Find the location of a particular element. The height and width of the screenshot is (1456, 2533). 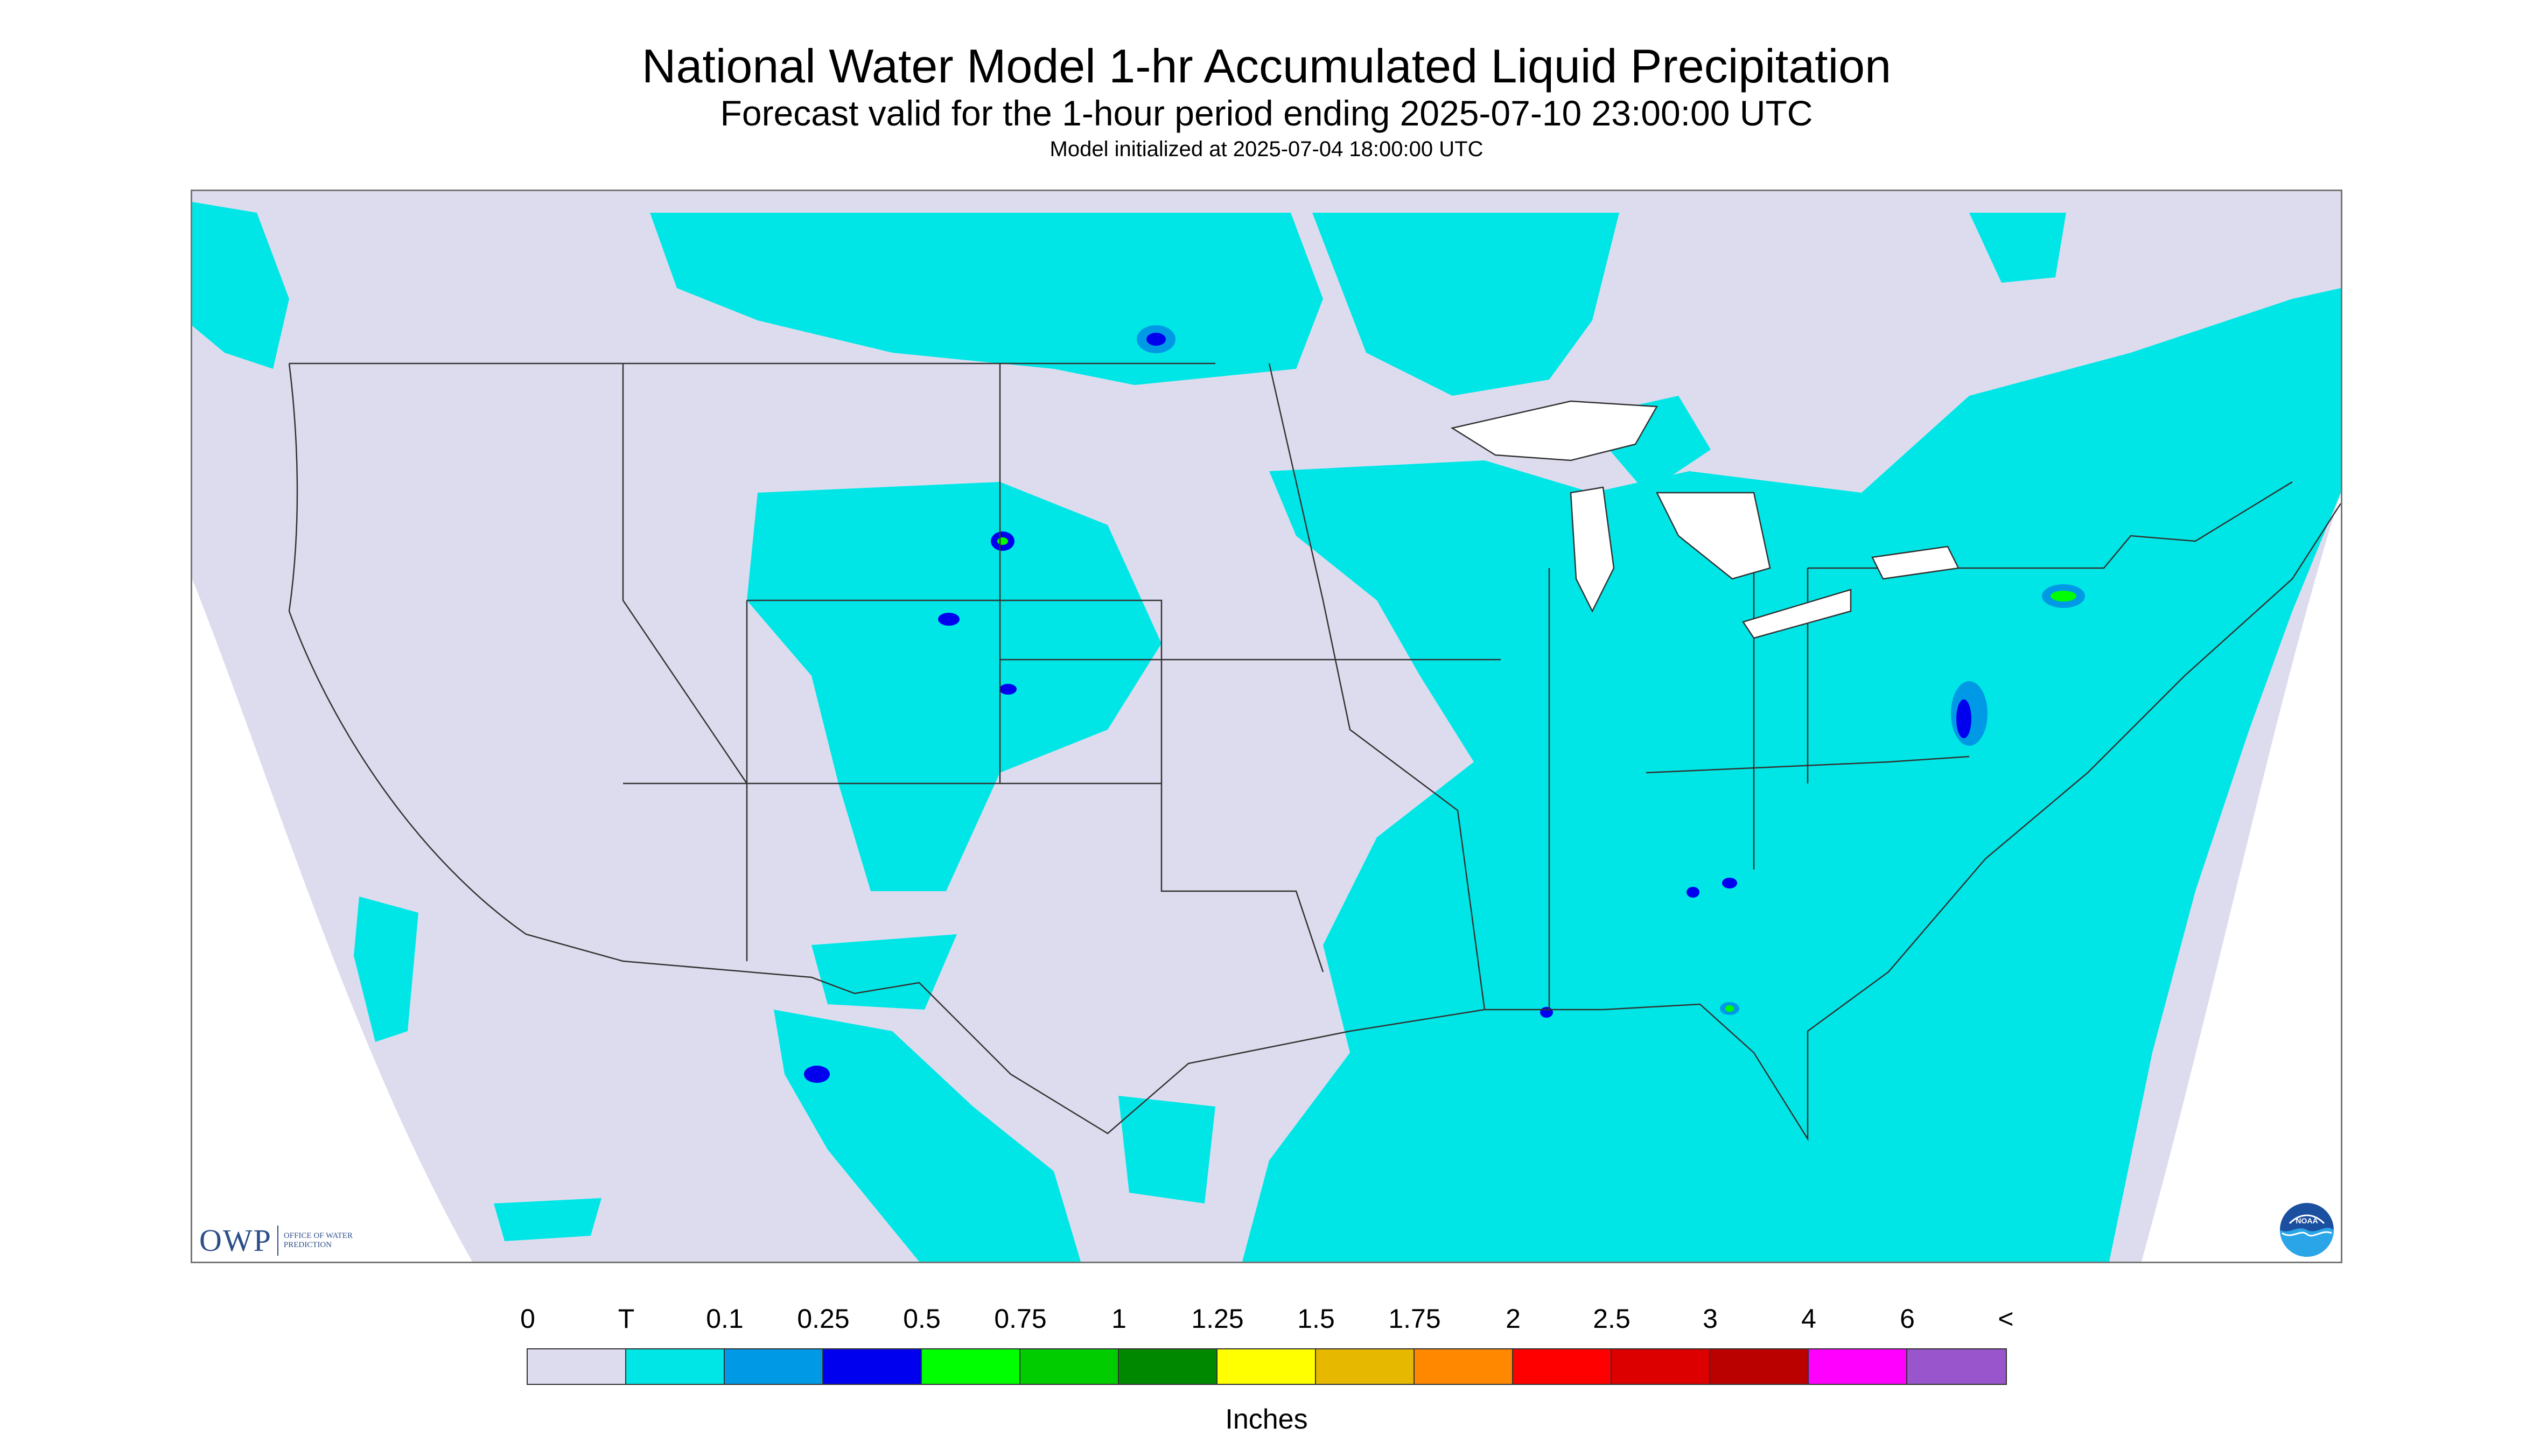

legend-label: 0.75 is located at coordinates (1021, 1319).